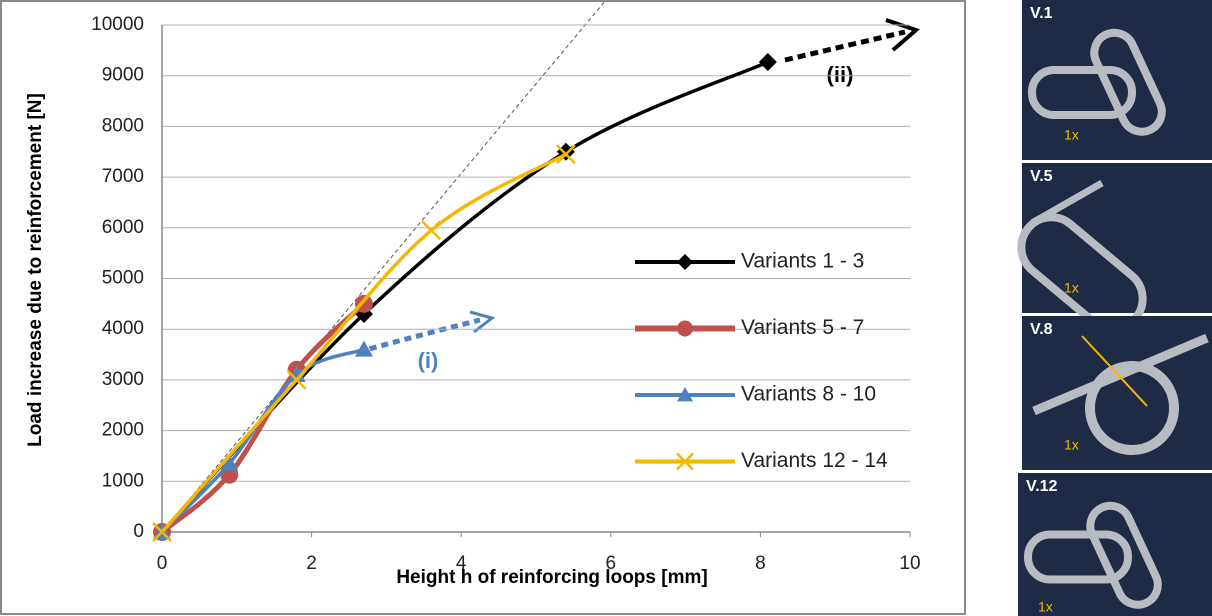  Describe the element at coordinates (138, 531) in the screenshot. I see `y-tick-label: 0` at that location.